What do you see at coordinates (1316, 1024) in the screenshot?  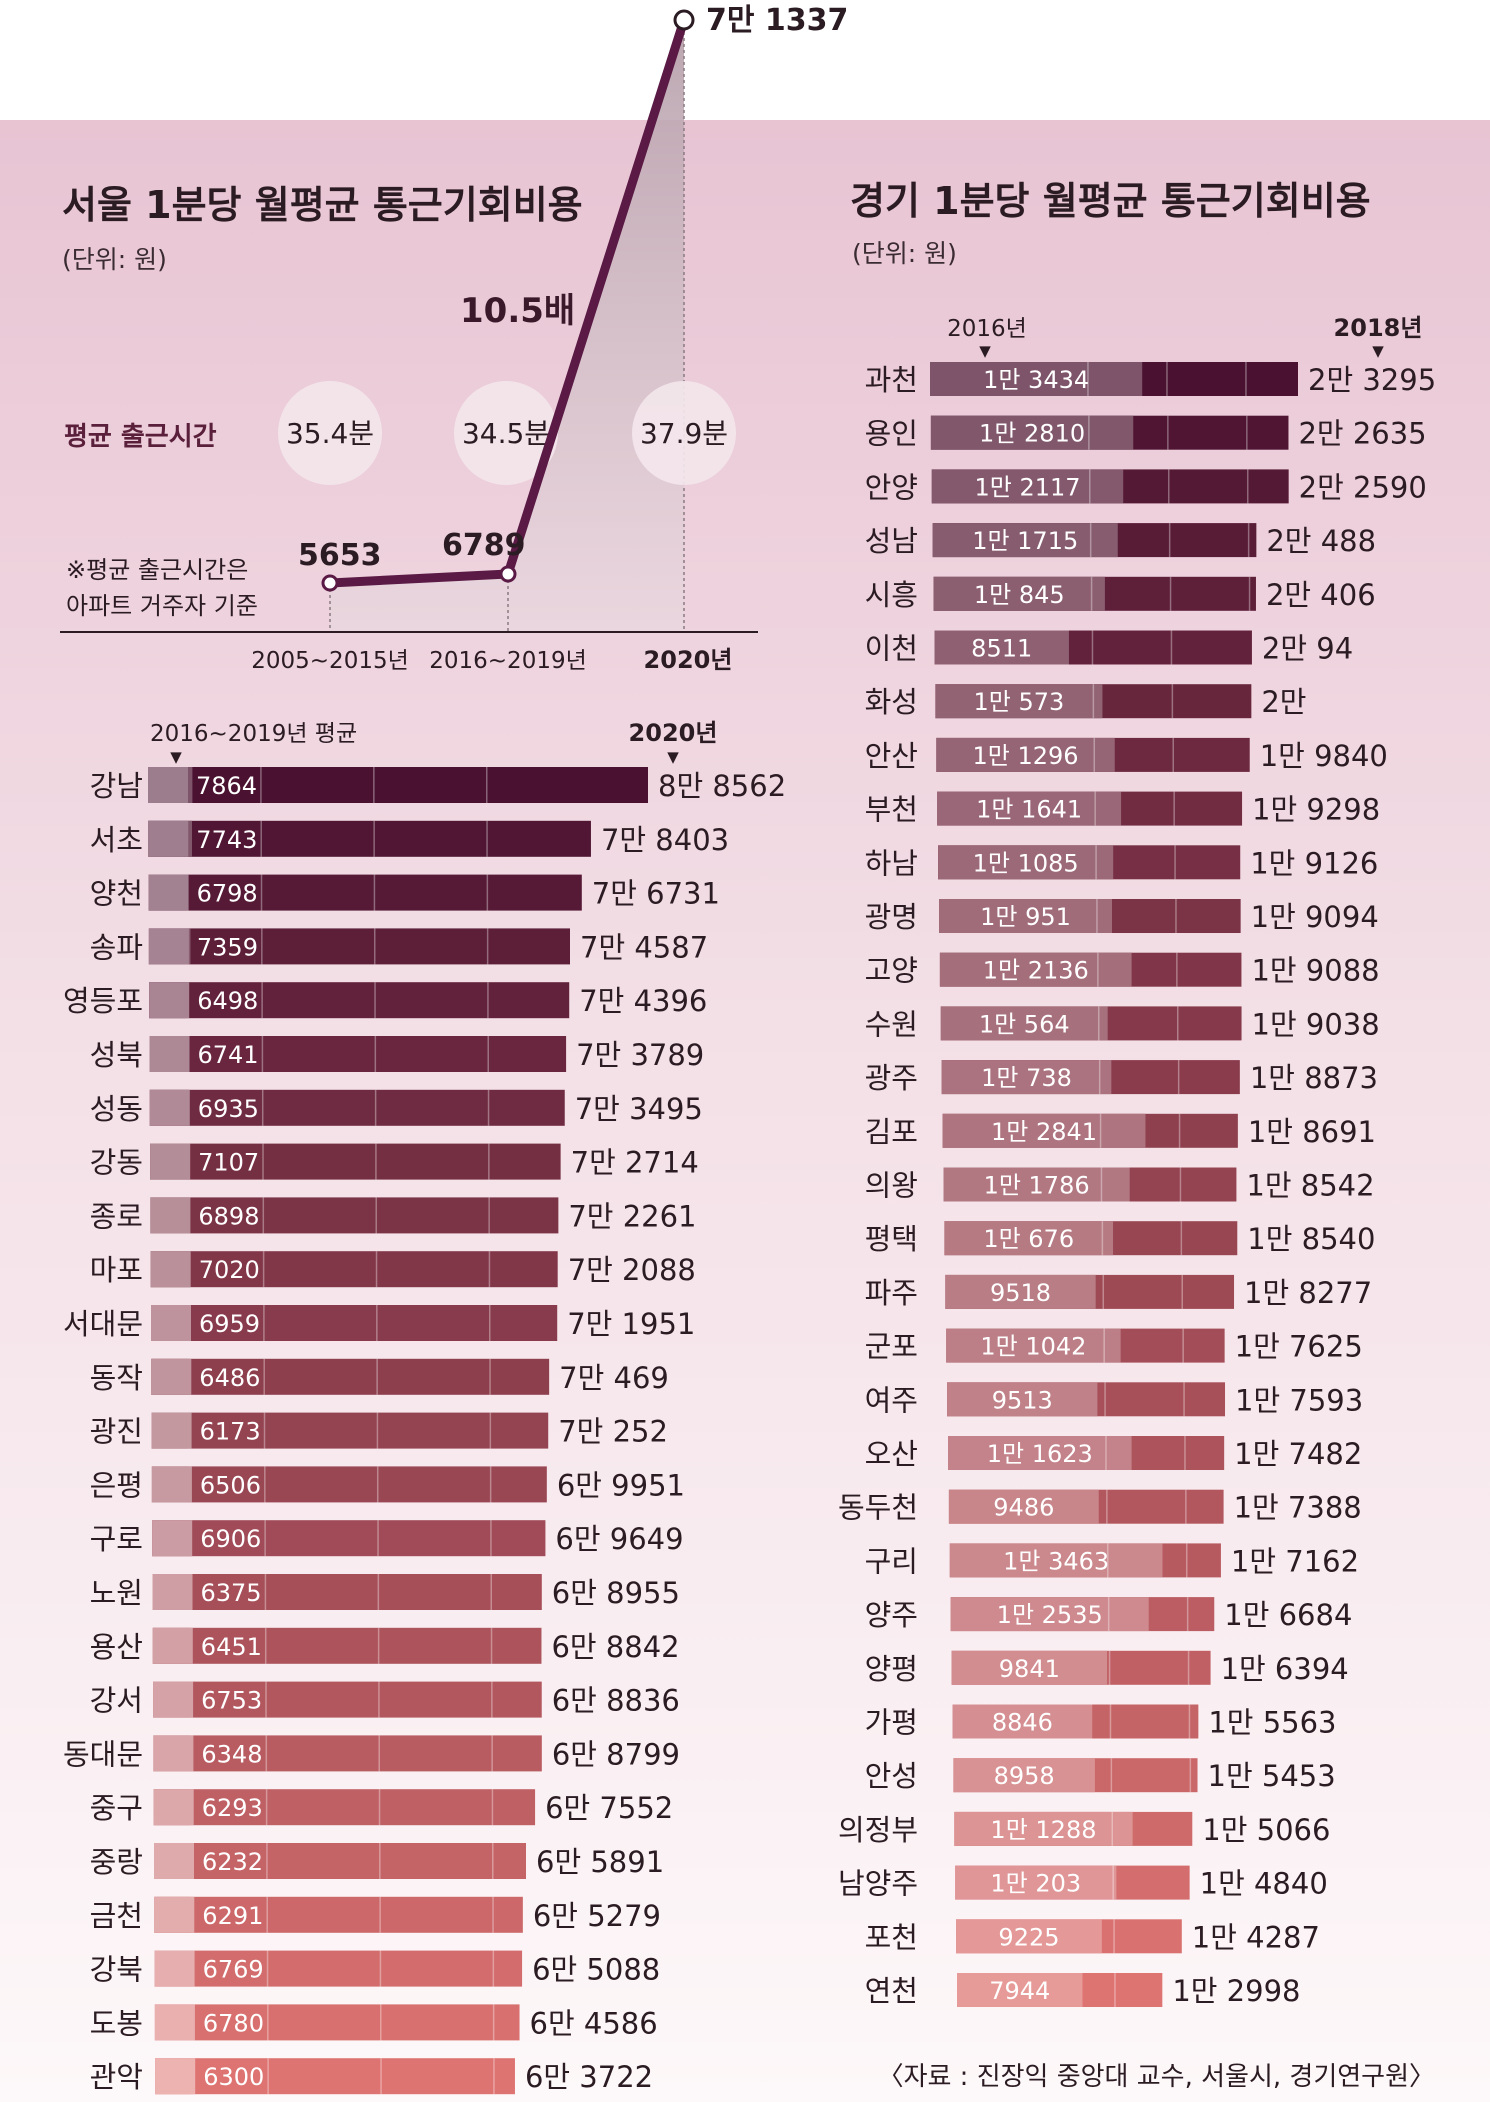 I see `bar-curr-label: 1만 9038` at bounding box center [1316, 1024].